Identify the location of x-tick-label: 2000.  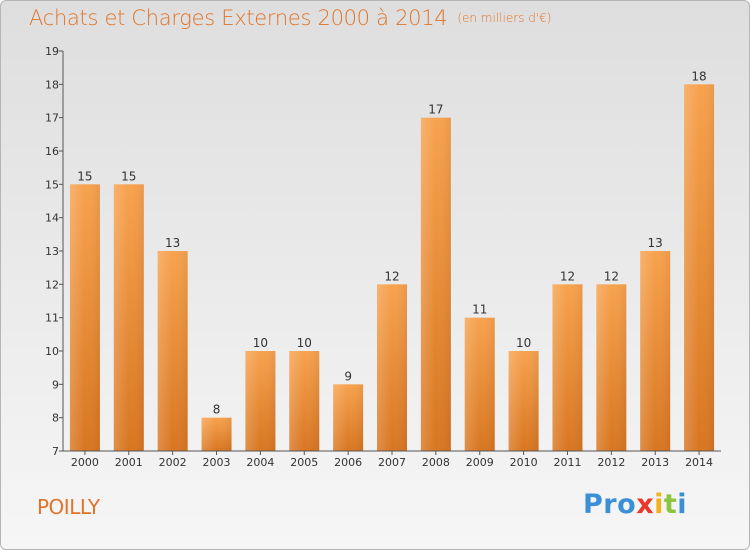
(85, 462).